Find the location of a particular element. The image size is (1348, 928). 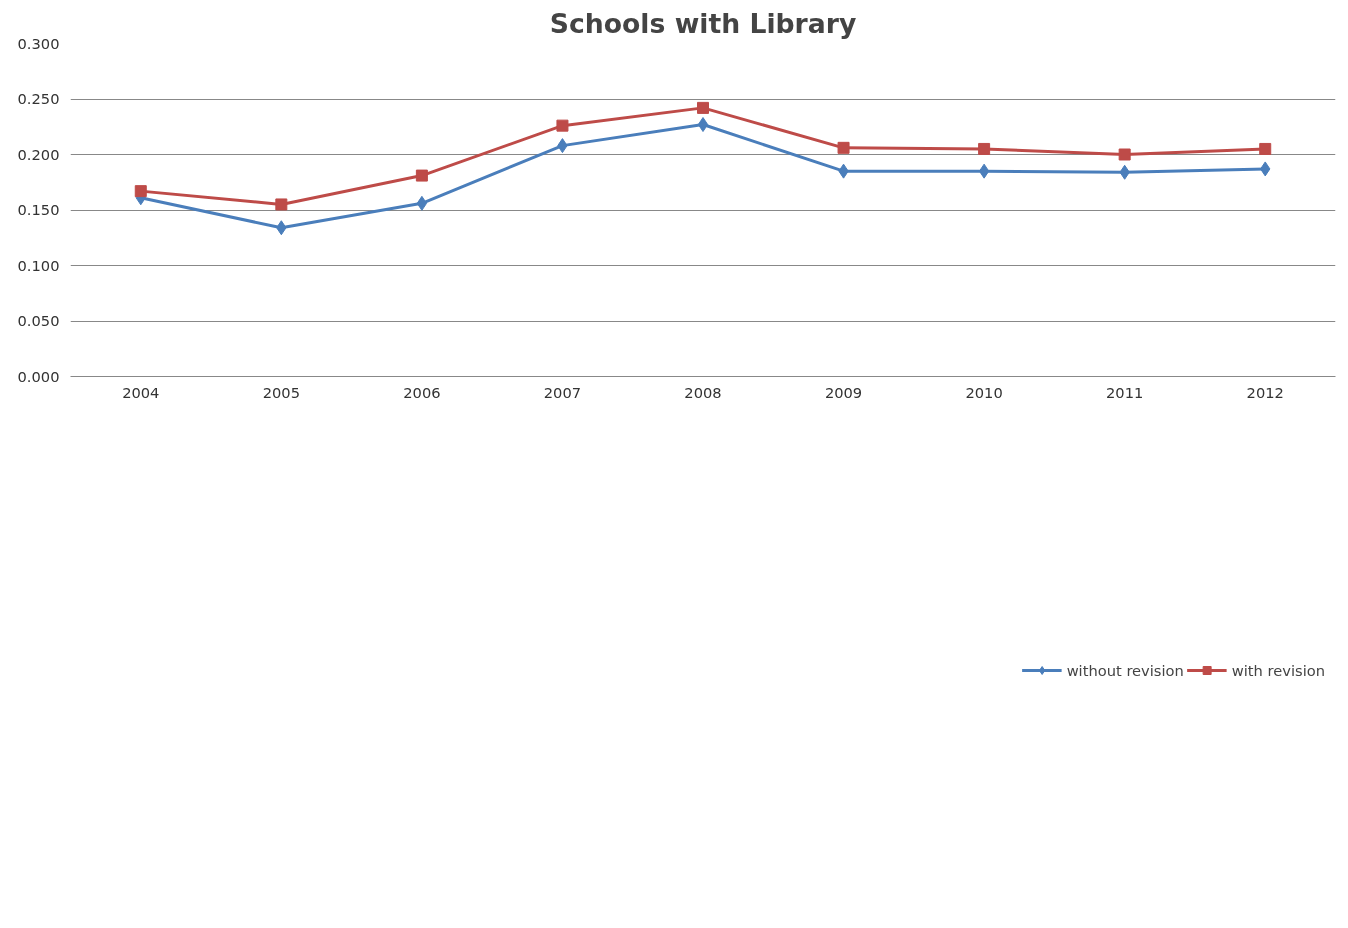

y-tick-label: 0.100 is located at coordinates (38, 265).